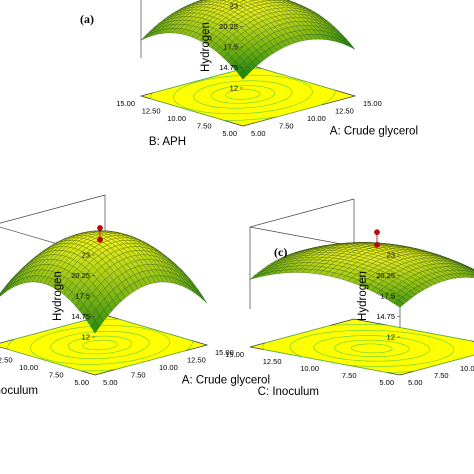 The width and height of the screenshot is (474, 474). Describe the element at coordinates (280, 252) in the screenshot. I see `panel-label: (c)` at that location.